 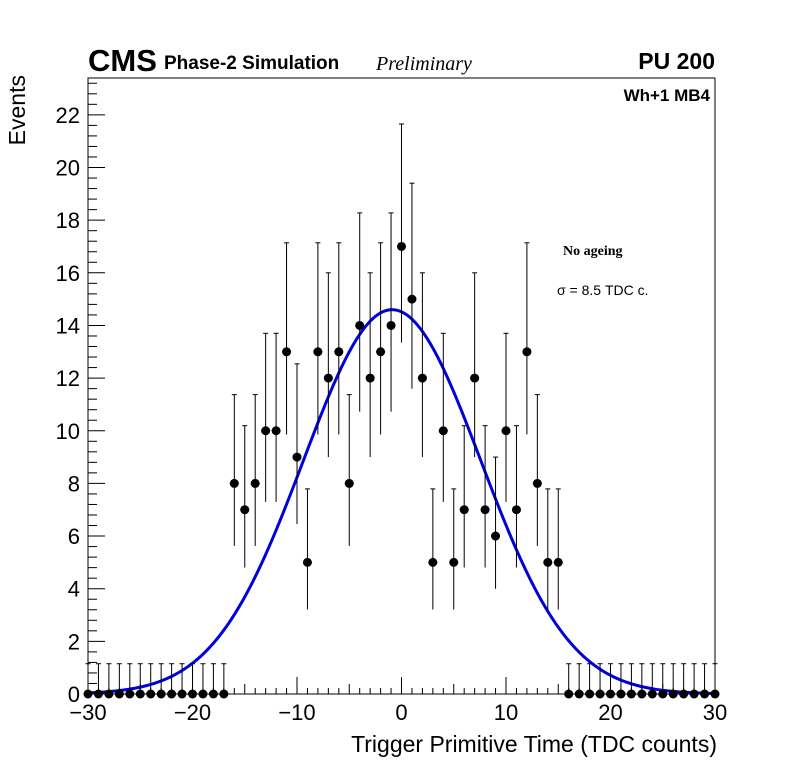 I want to click on cms-label: CMS, so click(x=122, y=60).